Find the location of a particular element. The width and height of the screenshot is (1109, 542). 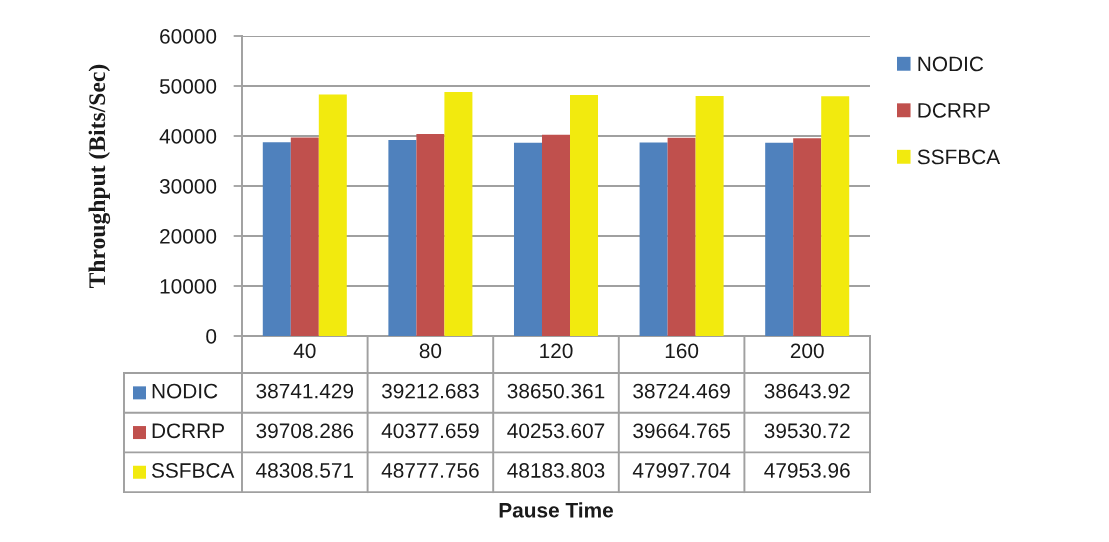

legend-label: SSFBCA is located at coordinates (959, 157).